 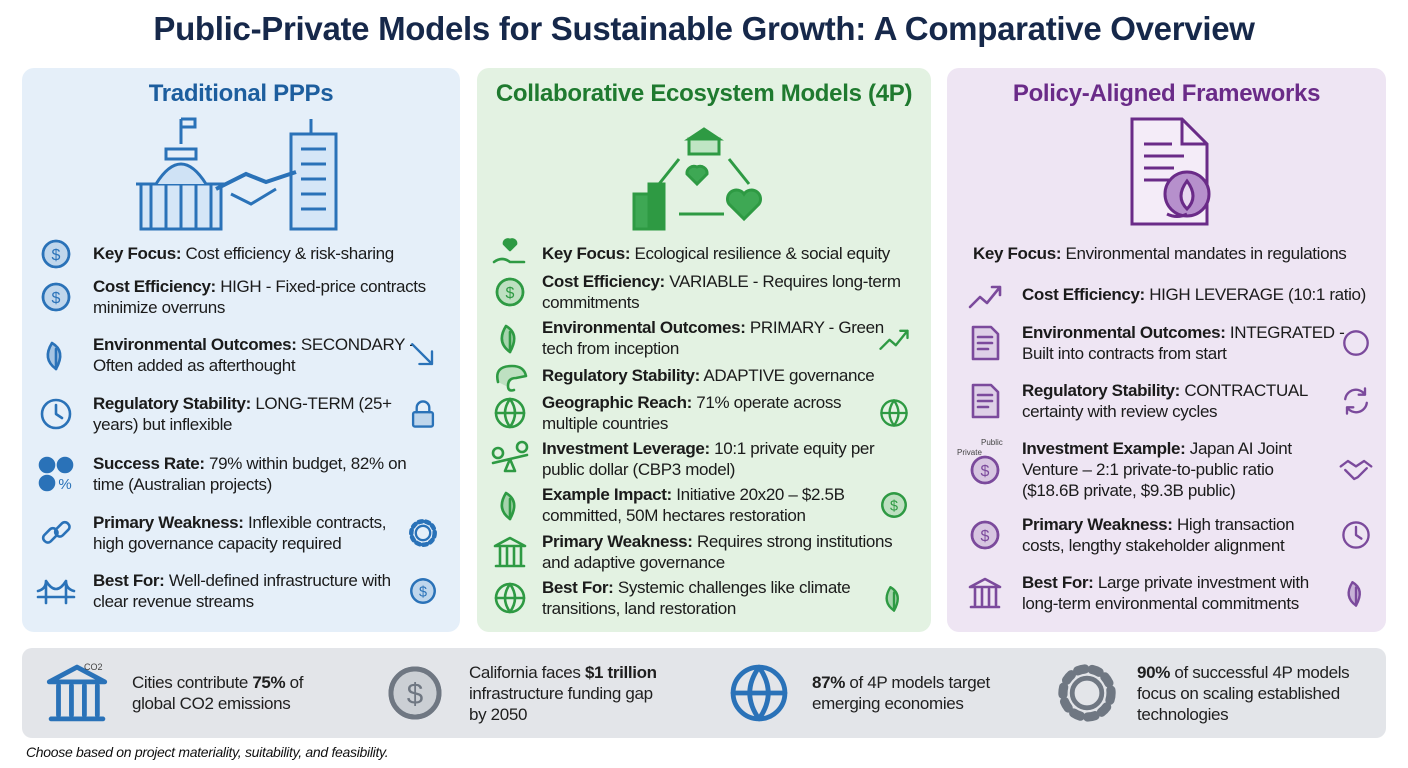 I want to click on feature-text: HIGH LEVERAGE (10:1 ratio), so click(x=1255, y=294).